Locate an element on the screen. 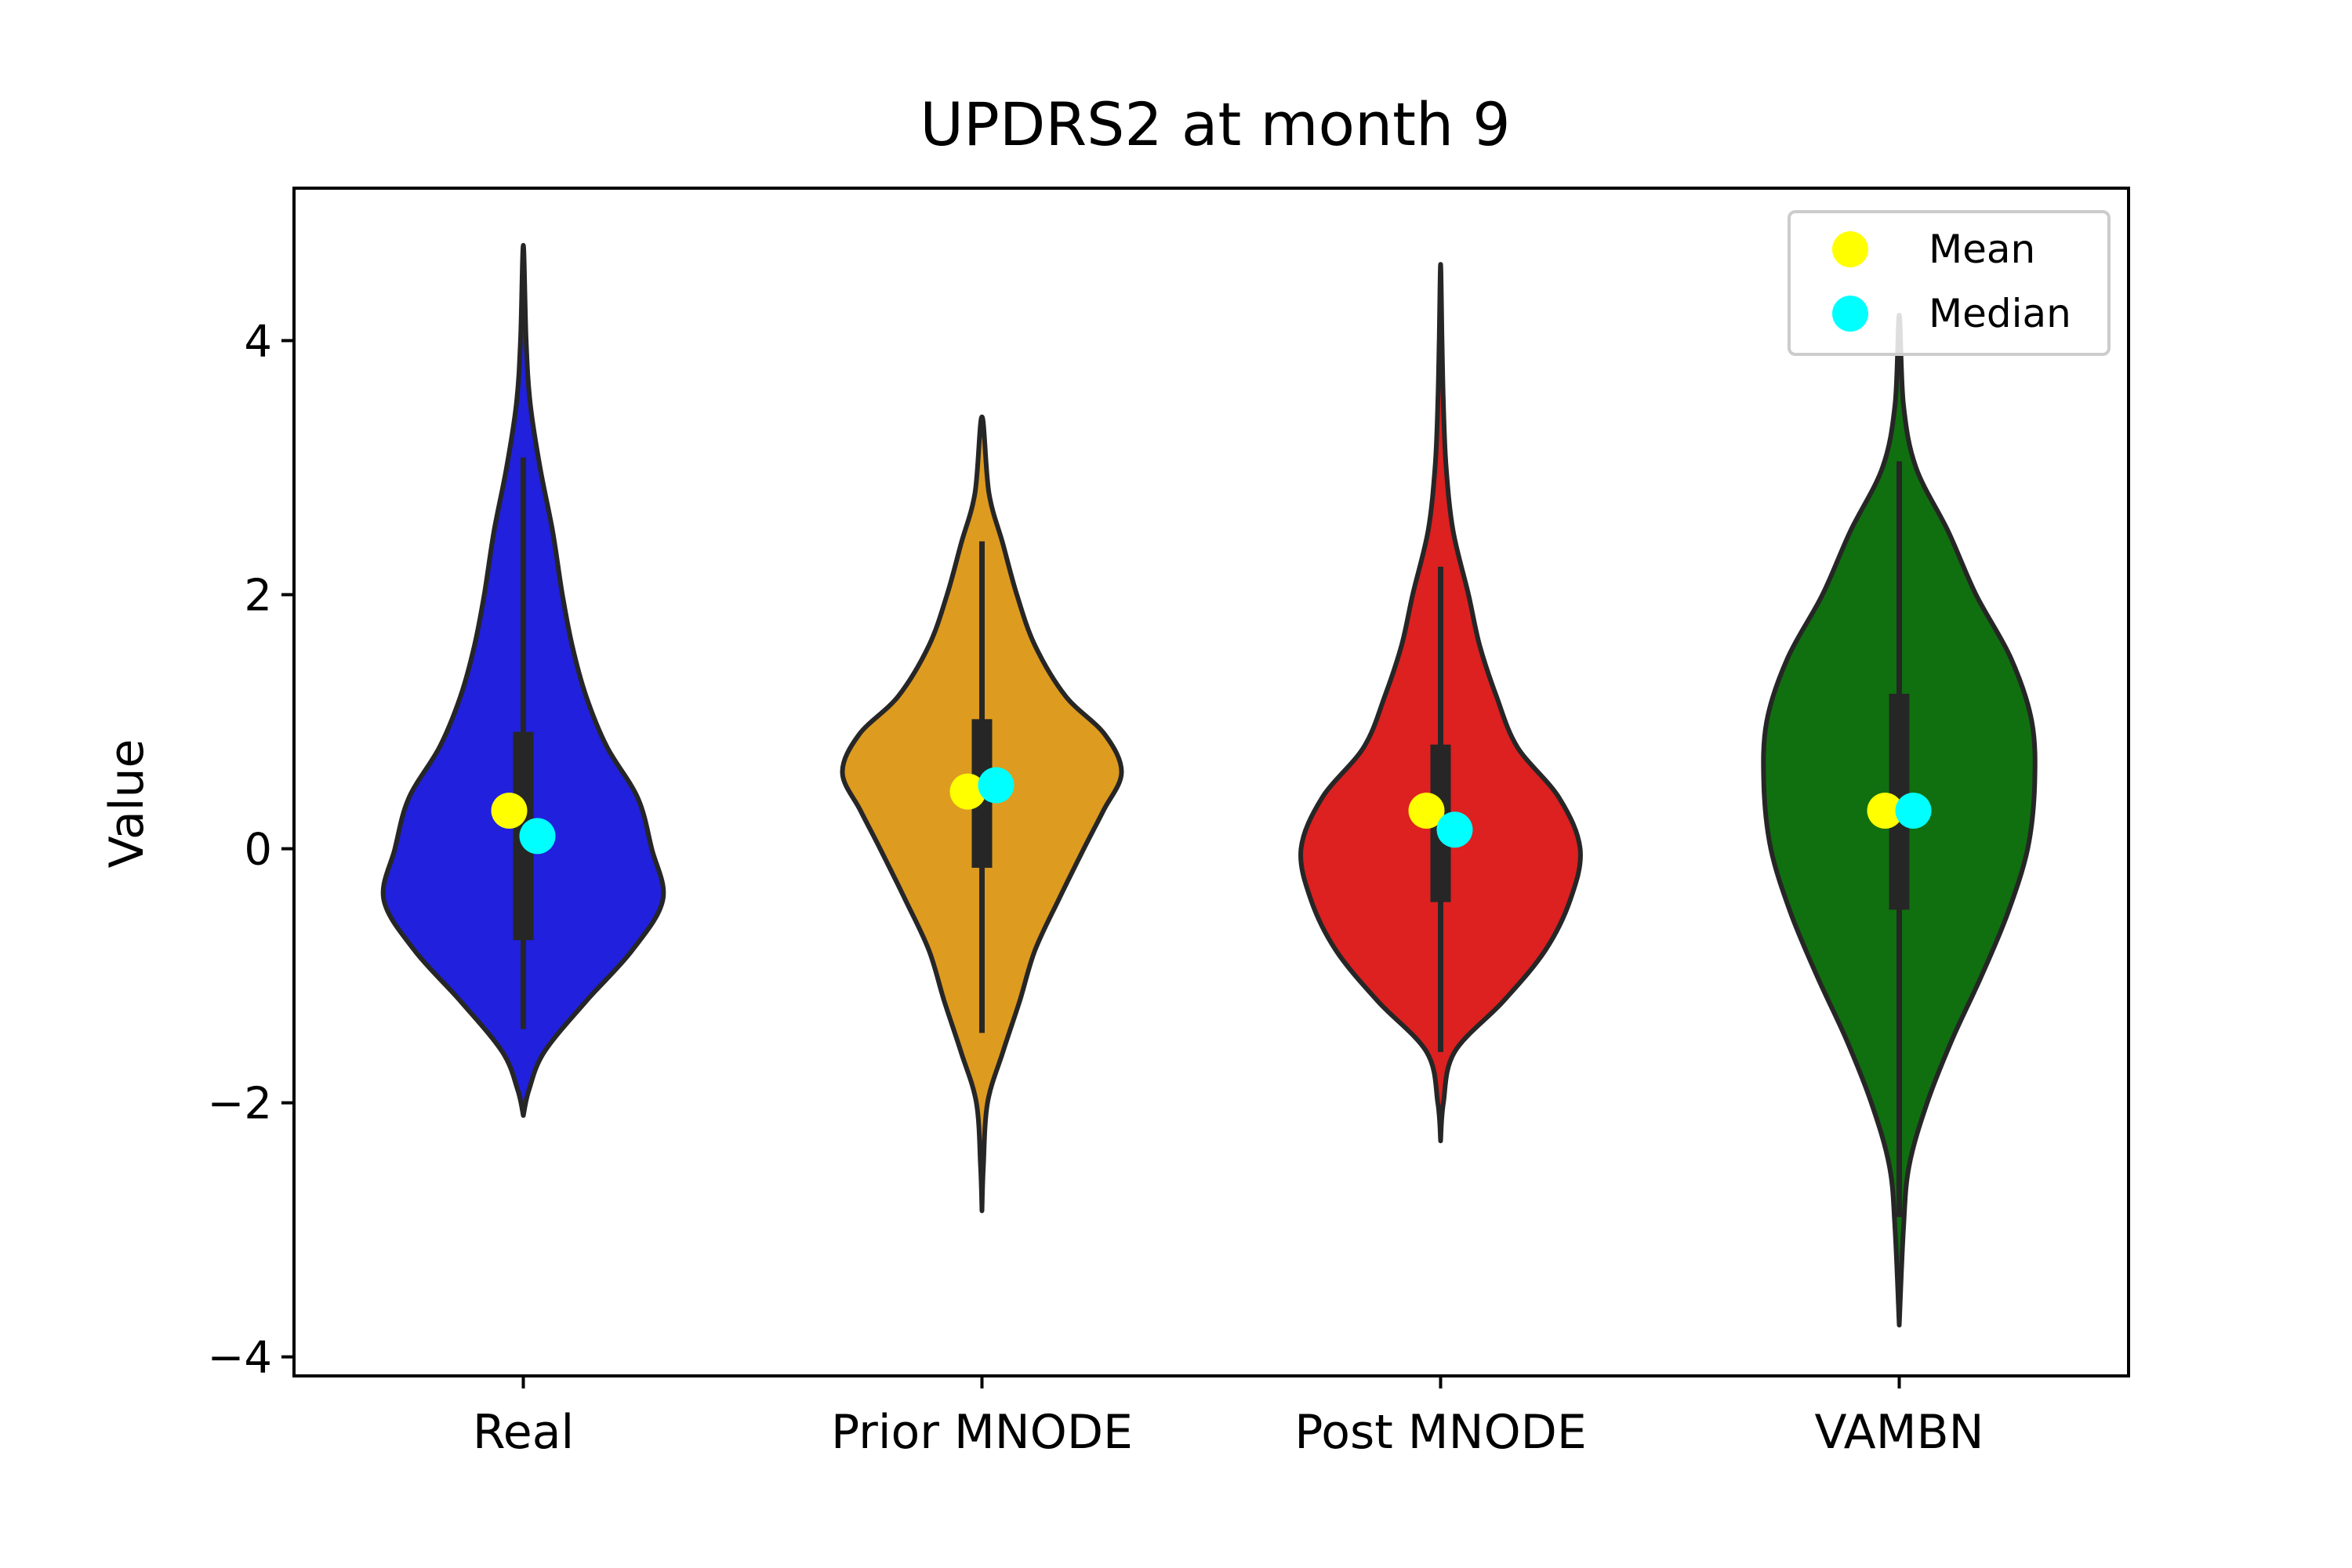  y-axis-label: Value is located at coordinates (127, 804).